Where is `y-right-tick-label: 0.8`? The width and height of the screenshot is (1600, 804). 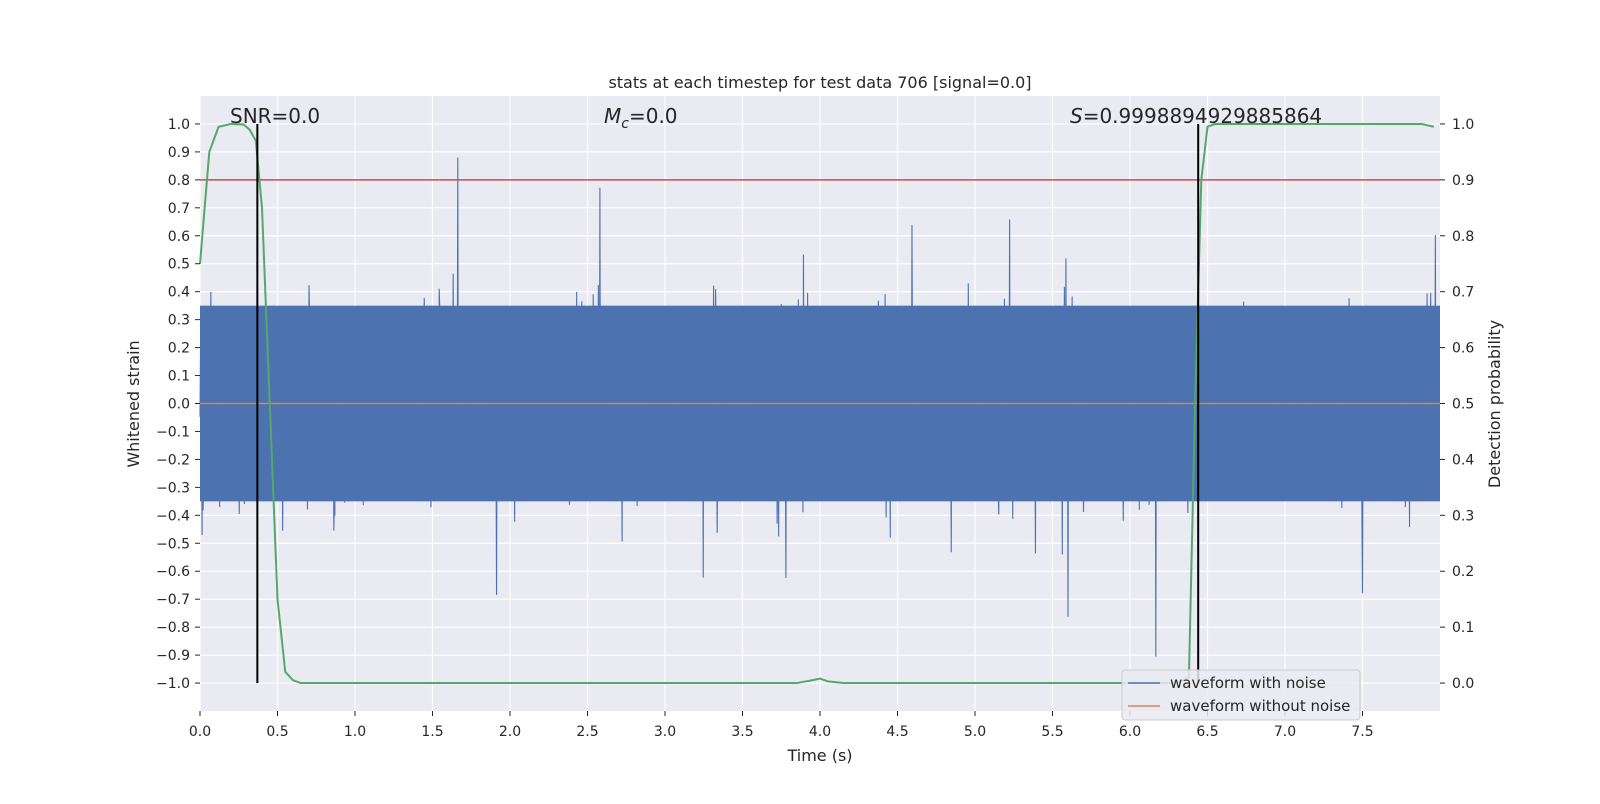 y-right-tick-label: 0.8 is located at coordinates (1463, 237).